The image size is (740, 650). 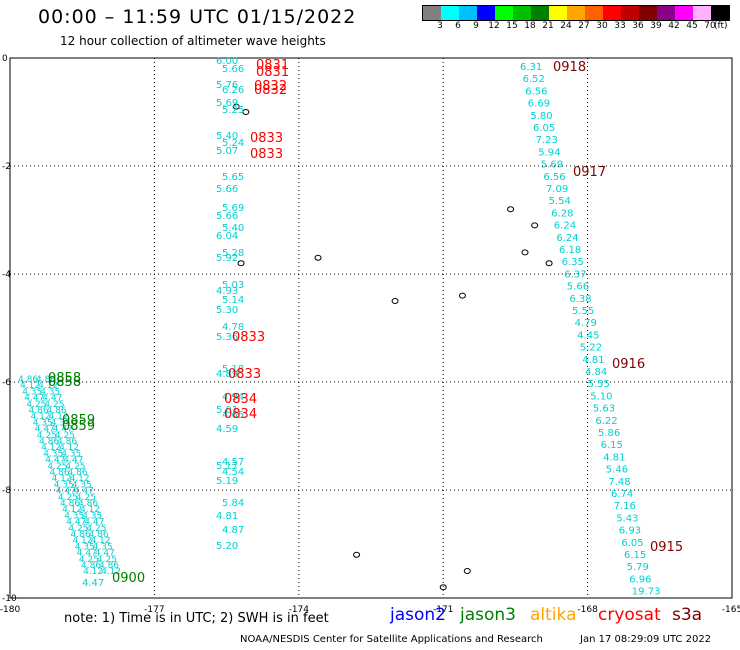 What do you see at coordinates (599, 384) in the screenshot?
I see `swh-value: 5.55` at bounding box center [599, 384].